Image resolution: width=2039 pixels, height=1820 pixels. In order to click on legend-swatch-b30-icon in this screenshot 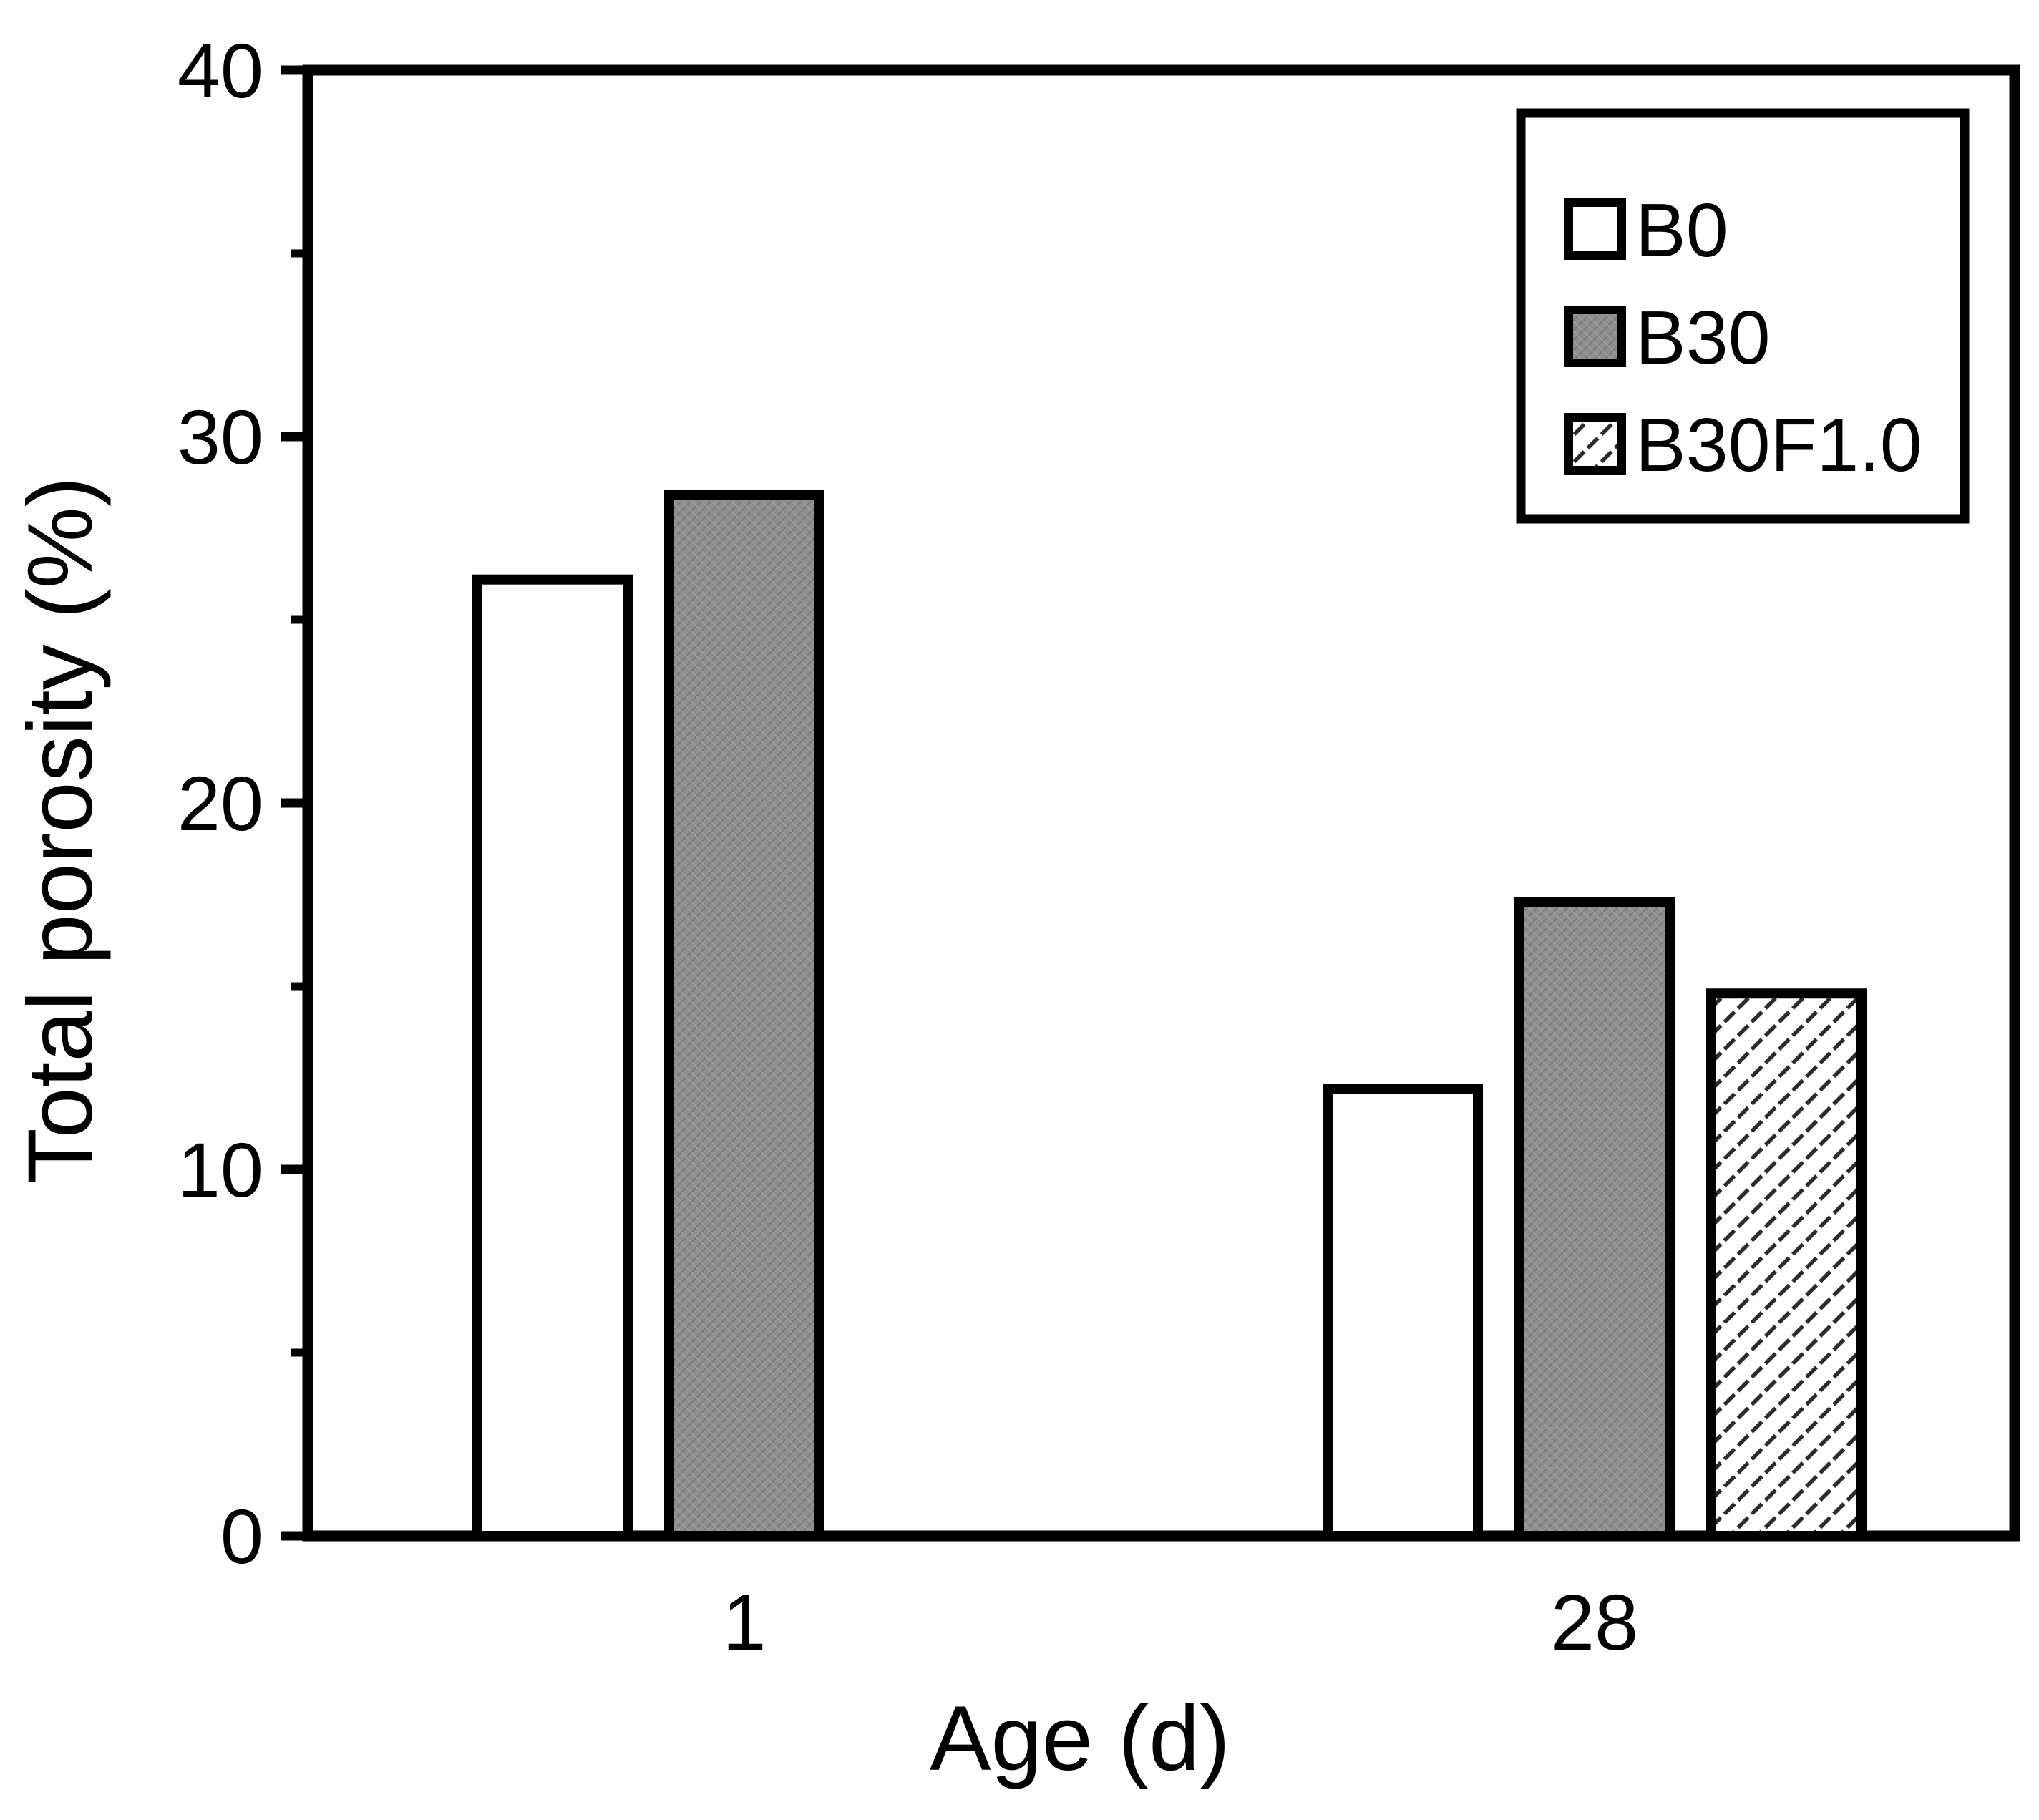, I will do `click(1595, 336)`.